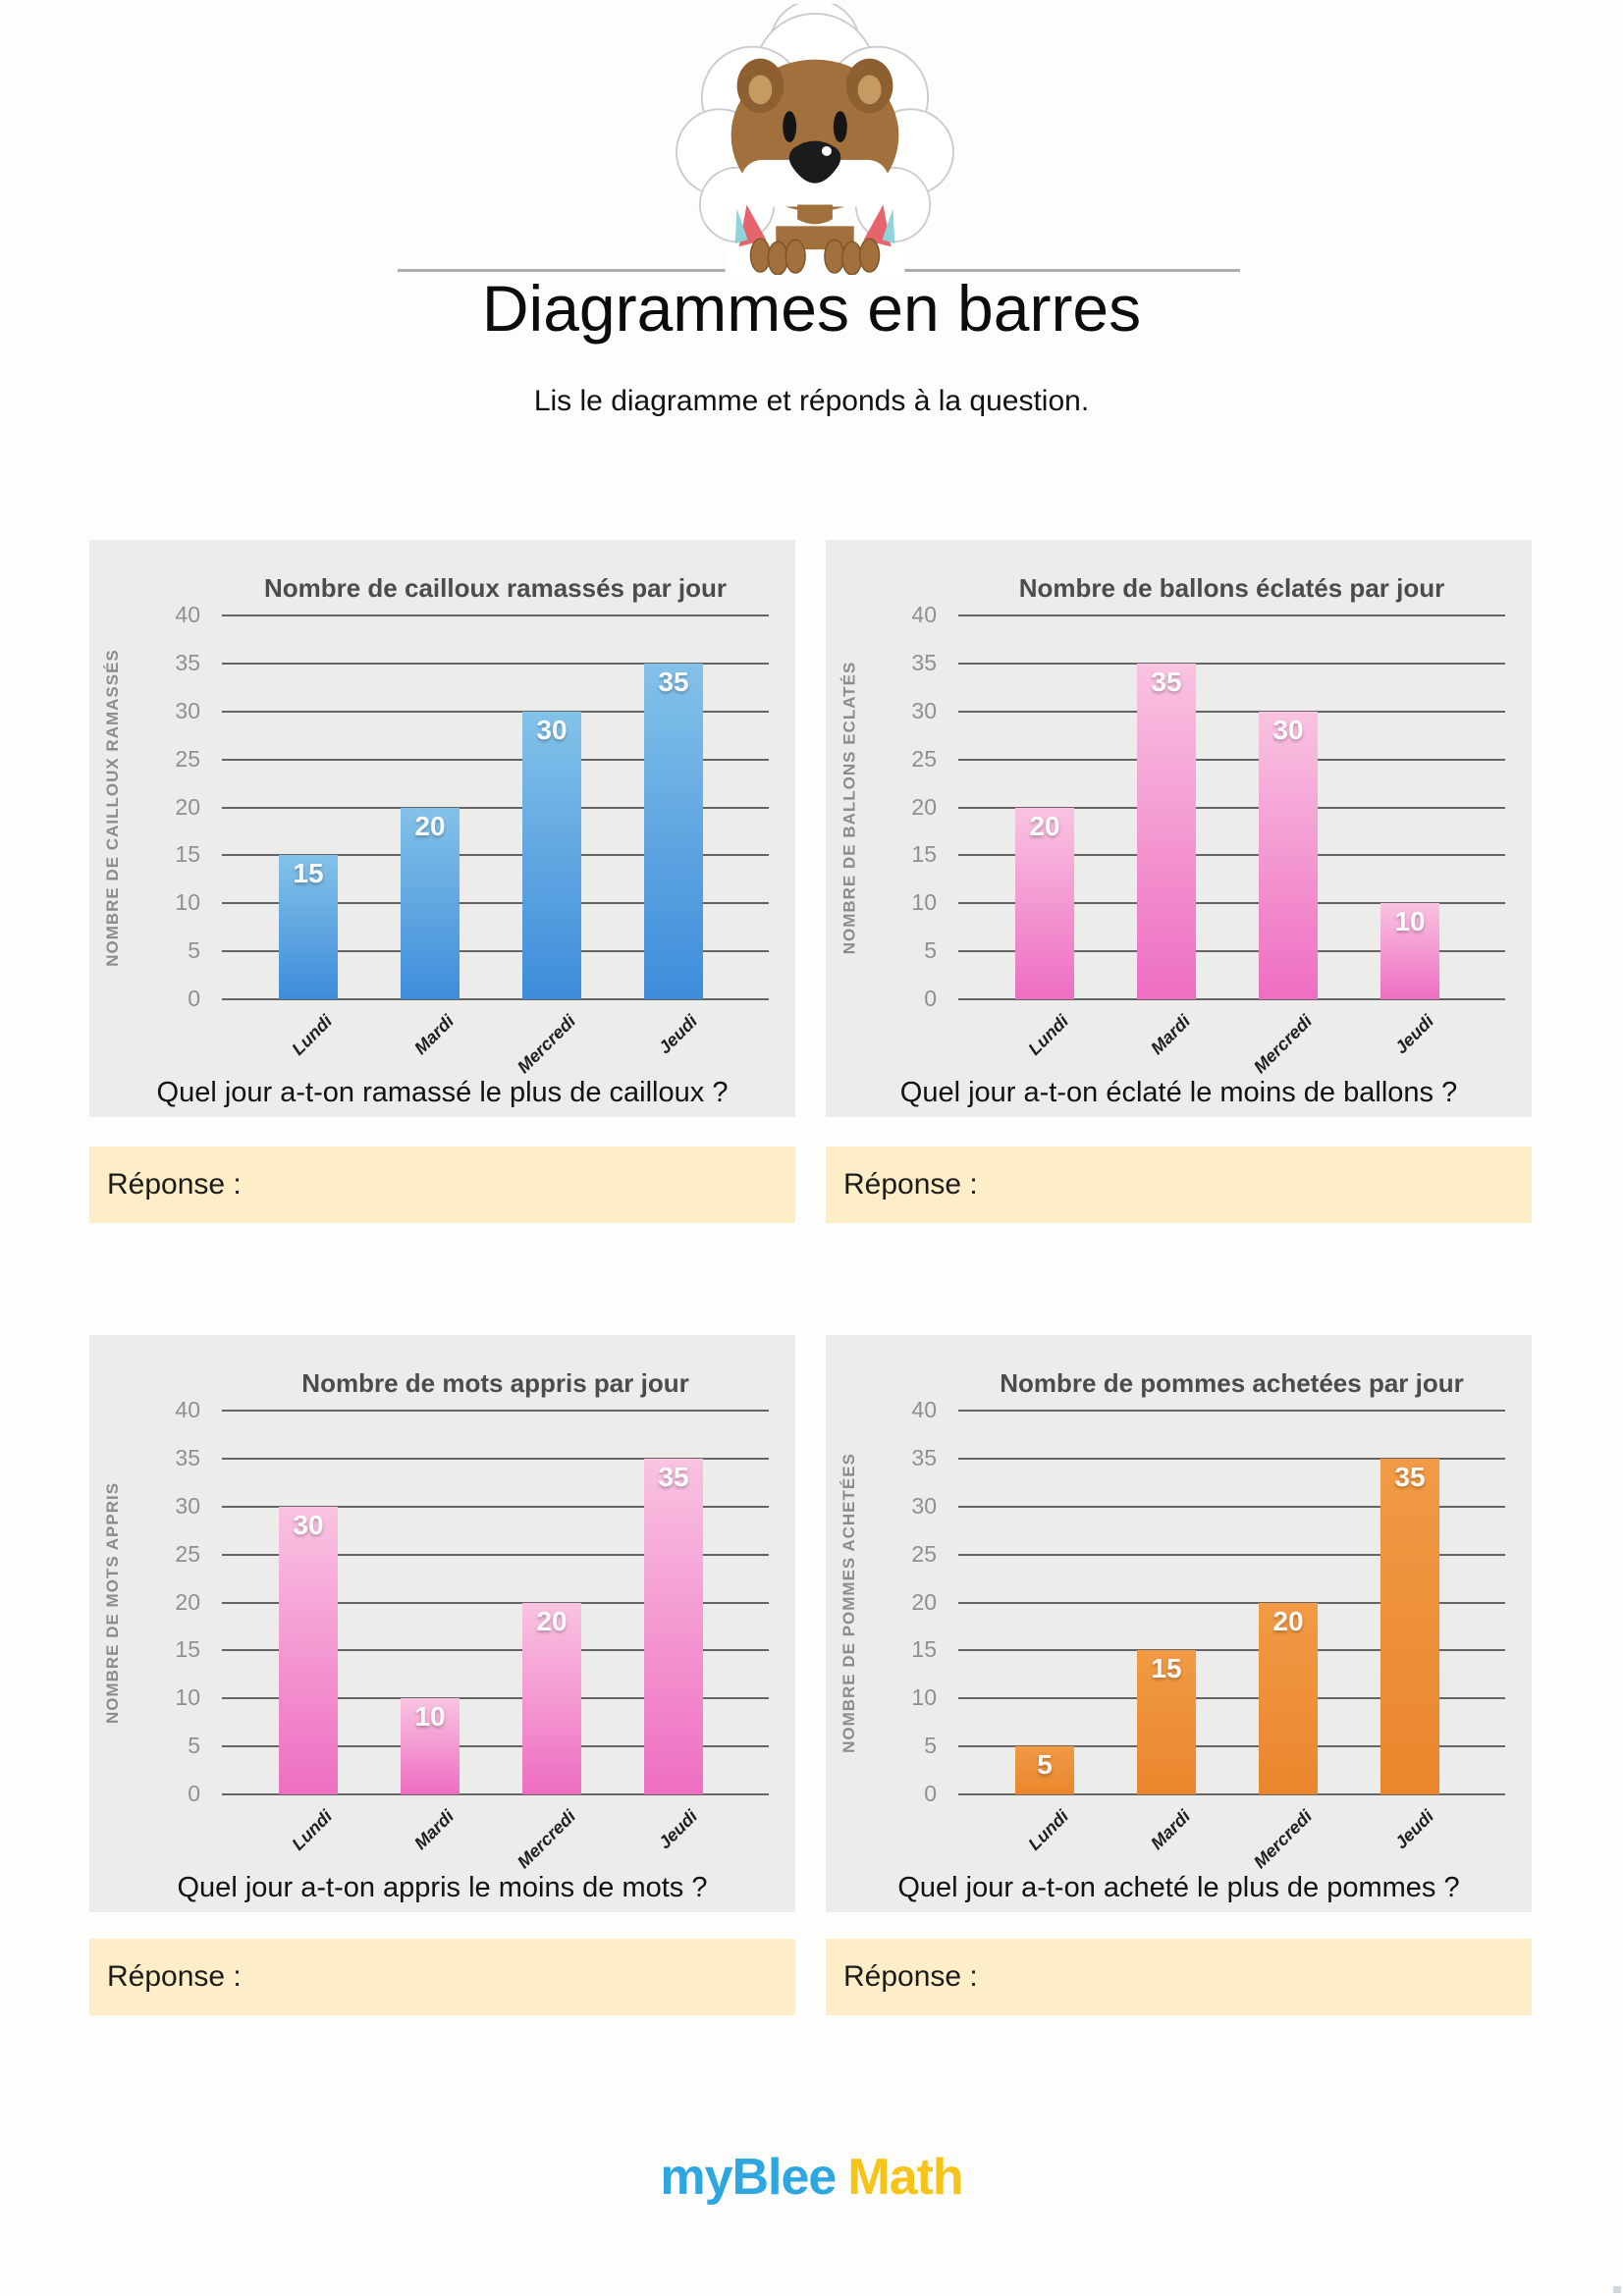  I want to click on logo-blee: Blee, so click(784, 2177).